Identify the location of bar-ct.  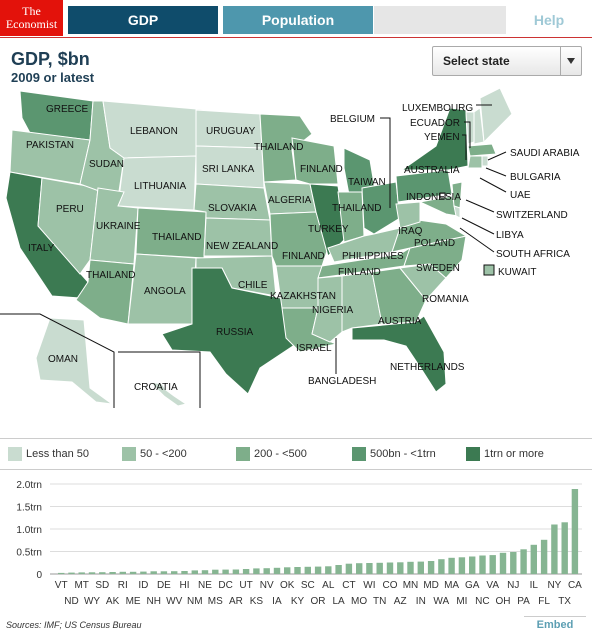
(349, 568).